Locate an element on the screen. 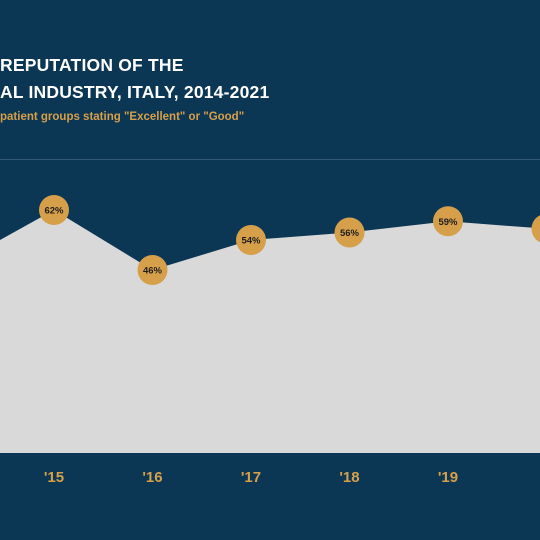 This screenshot has width=540, height=540. data-point-2: 54% is located at coordinates (251, 240).